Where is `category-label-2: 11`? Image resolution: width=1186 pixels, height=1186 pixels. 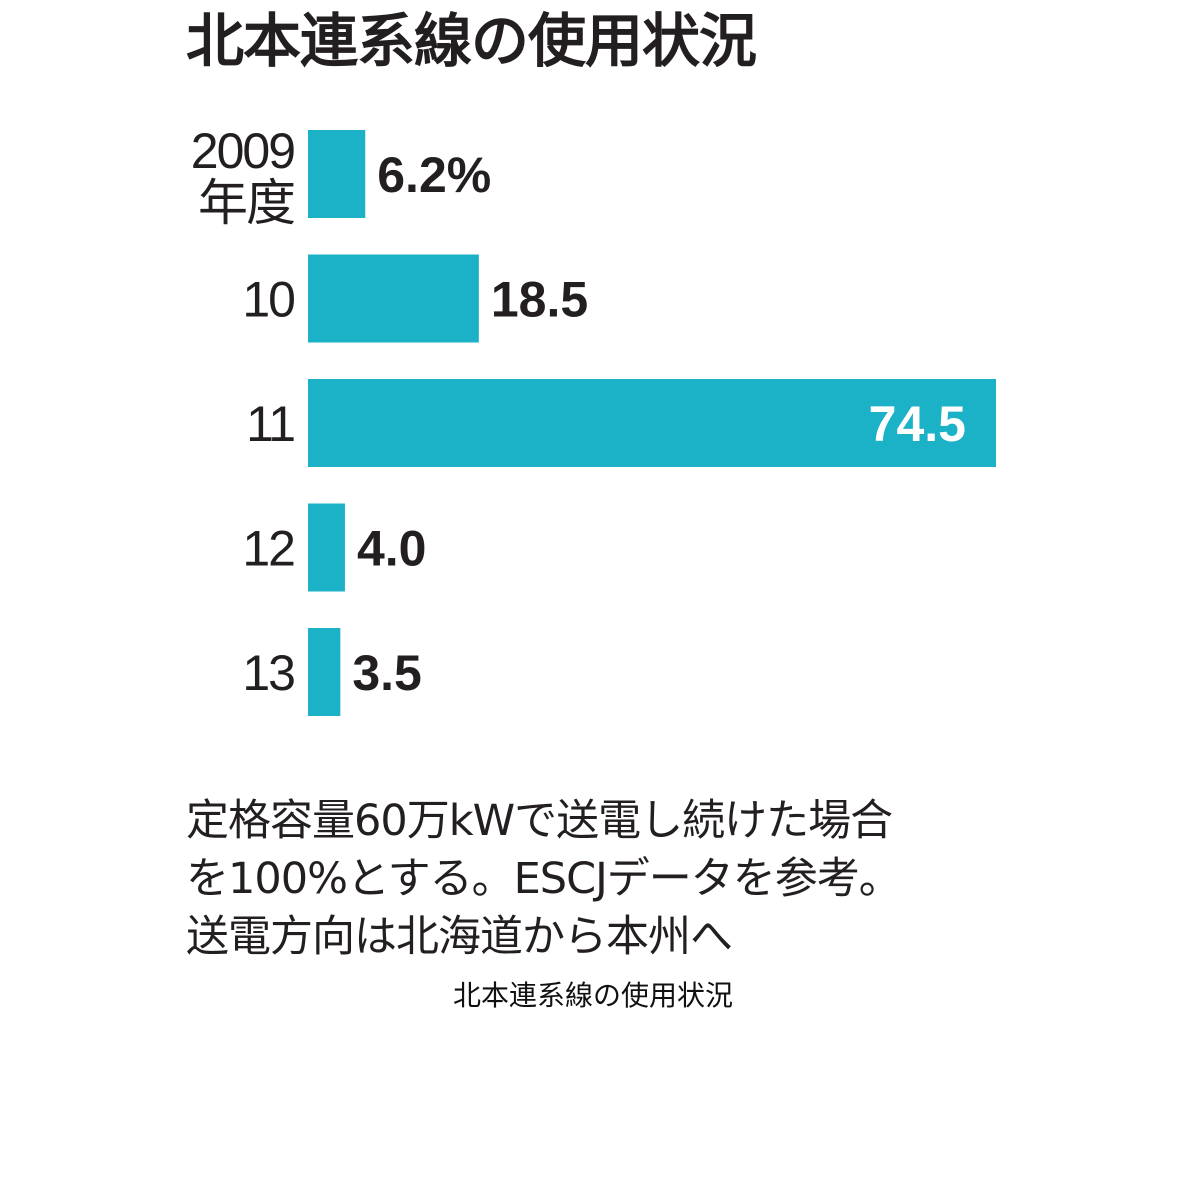
category-label-2: 11 is located at coordinates (270, 424).